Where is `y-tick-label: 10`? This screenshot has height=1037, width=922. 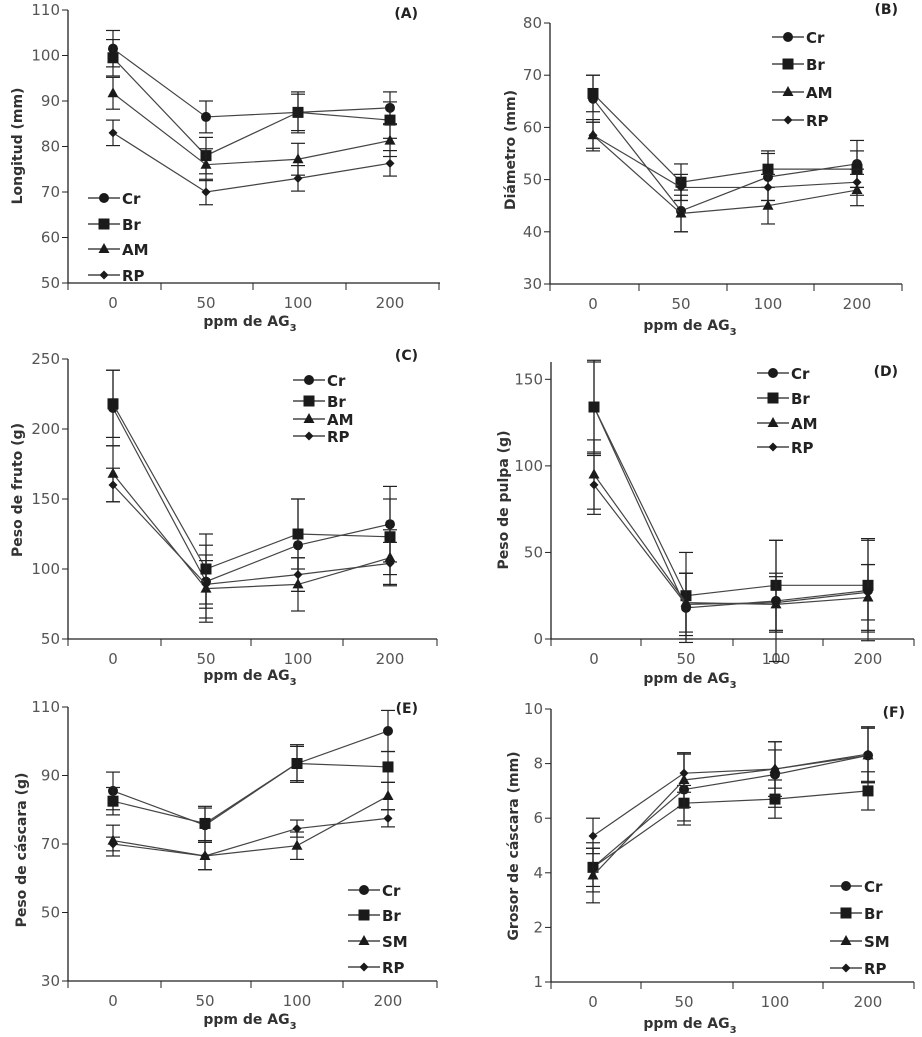
y-tick-label: 10 is located at coordinates (533, 709).